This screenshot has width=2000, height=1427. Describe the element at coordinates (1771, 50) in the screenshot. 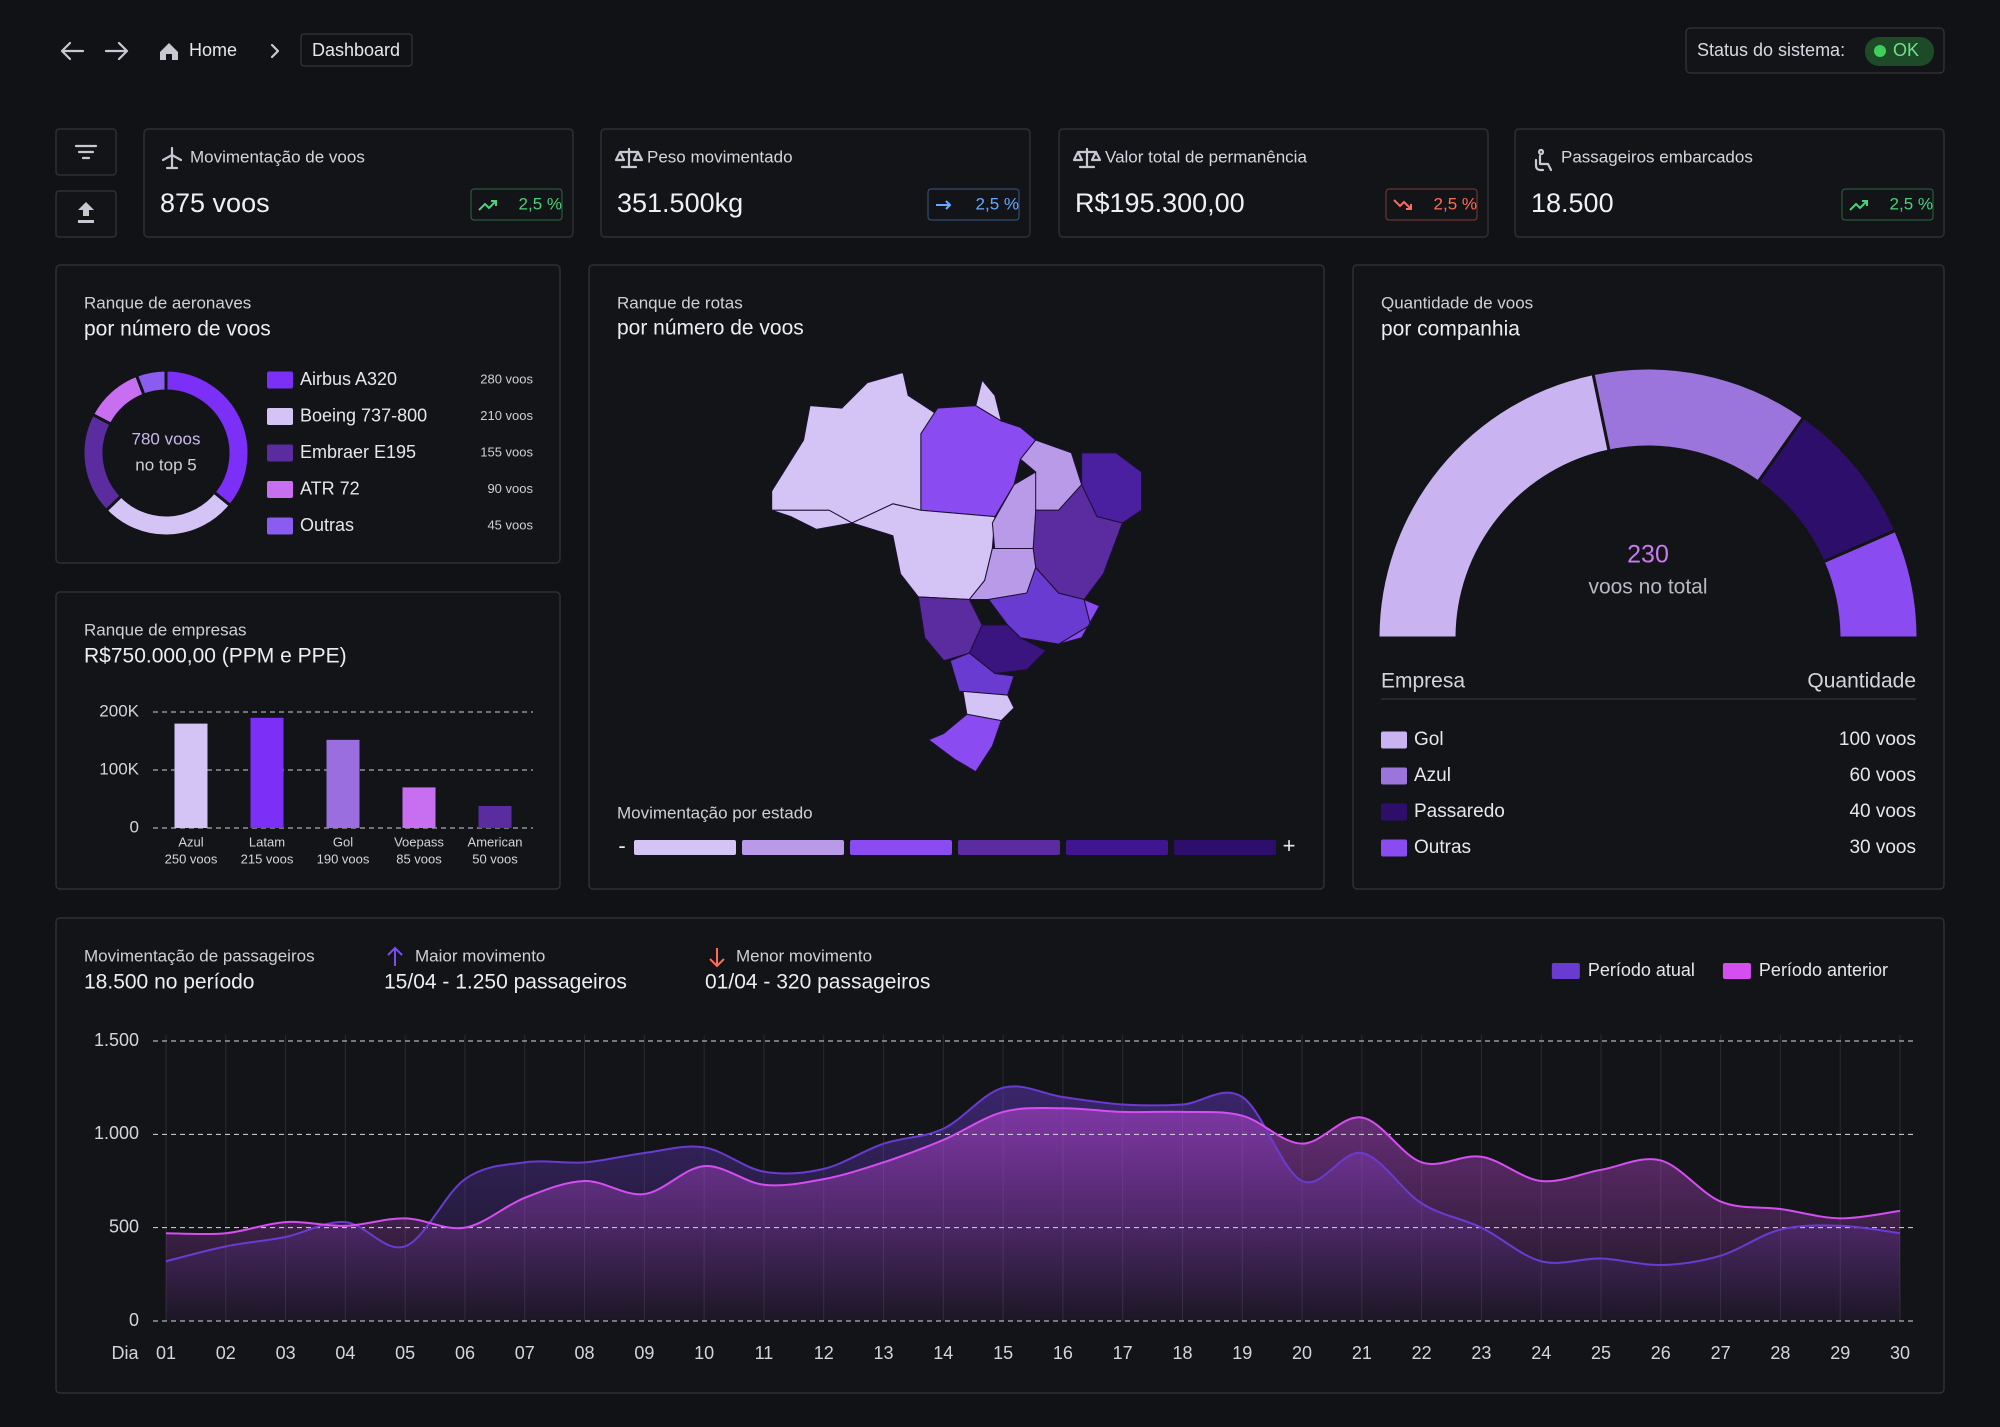

I see `status-label: Status do sistema:` at that location.